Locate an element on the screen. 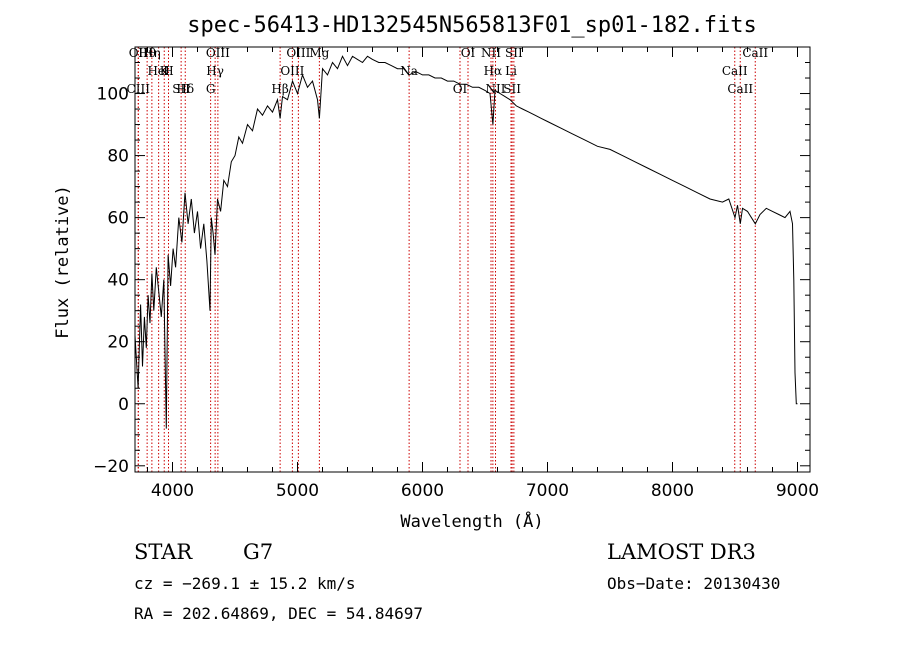 This screenshot has width=900, height=649. y-tick-label: 20 is located at coordinates (118, 343).